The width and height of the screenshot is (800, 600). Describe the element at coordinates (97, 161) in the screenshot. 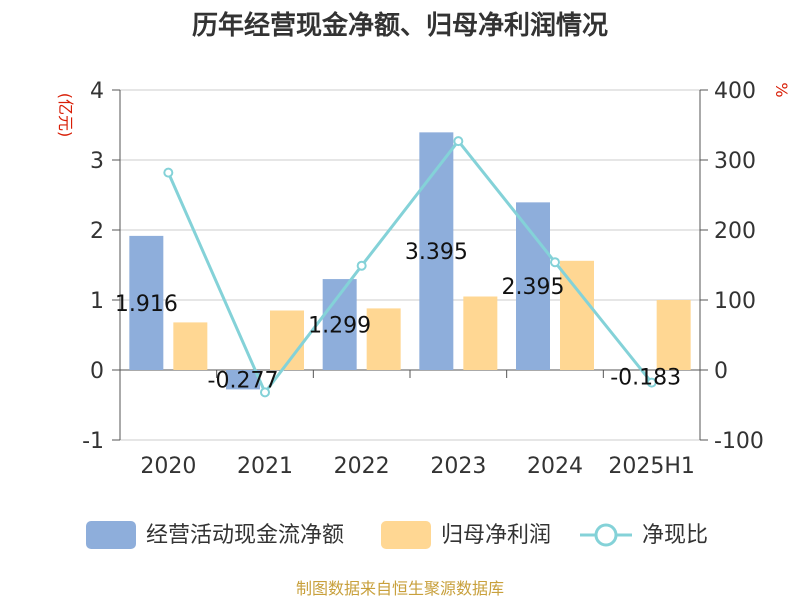

I see `left-tick-label: 3` at that location.